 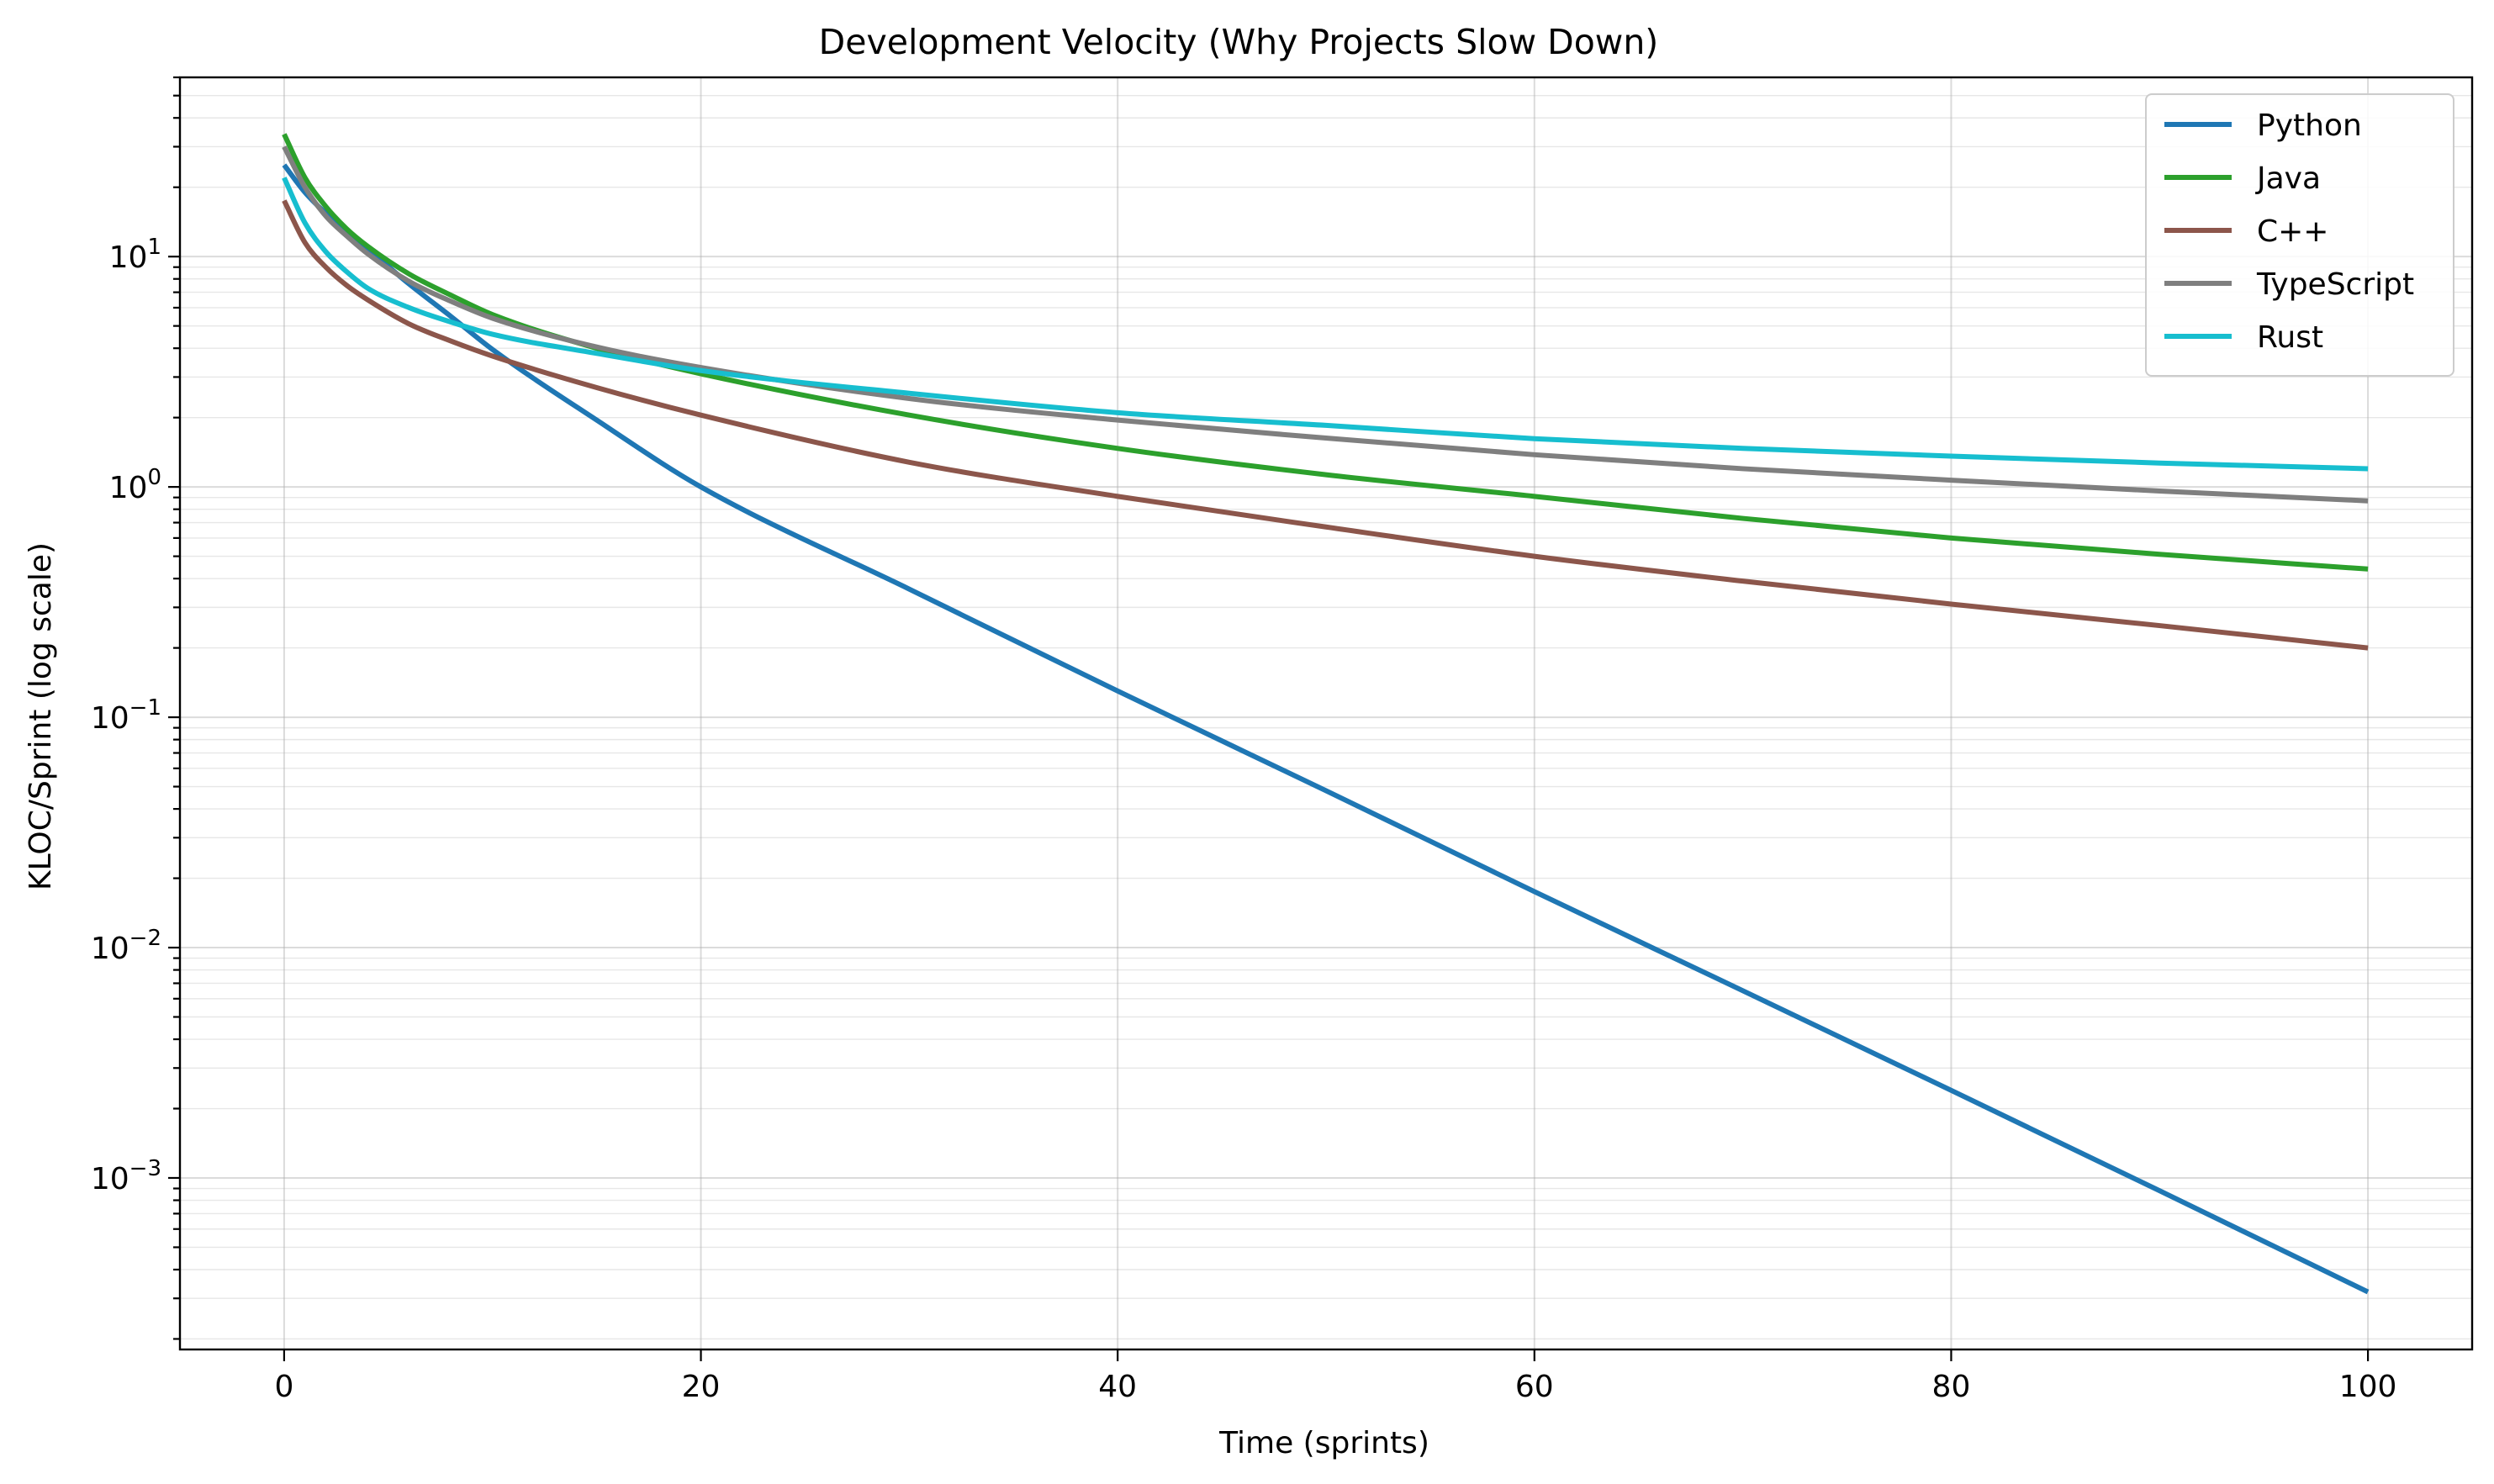 What do you see at coordinates (1952, 1387) in the screenshot?
I see `x-tick-label: 80` at bounding box center [1952, 1387].